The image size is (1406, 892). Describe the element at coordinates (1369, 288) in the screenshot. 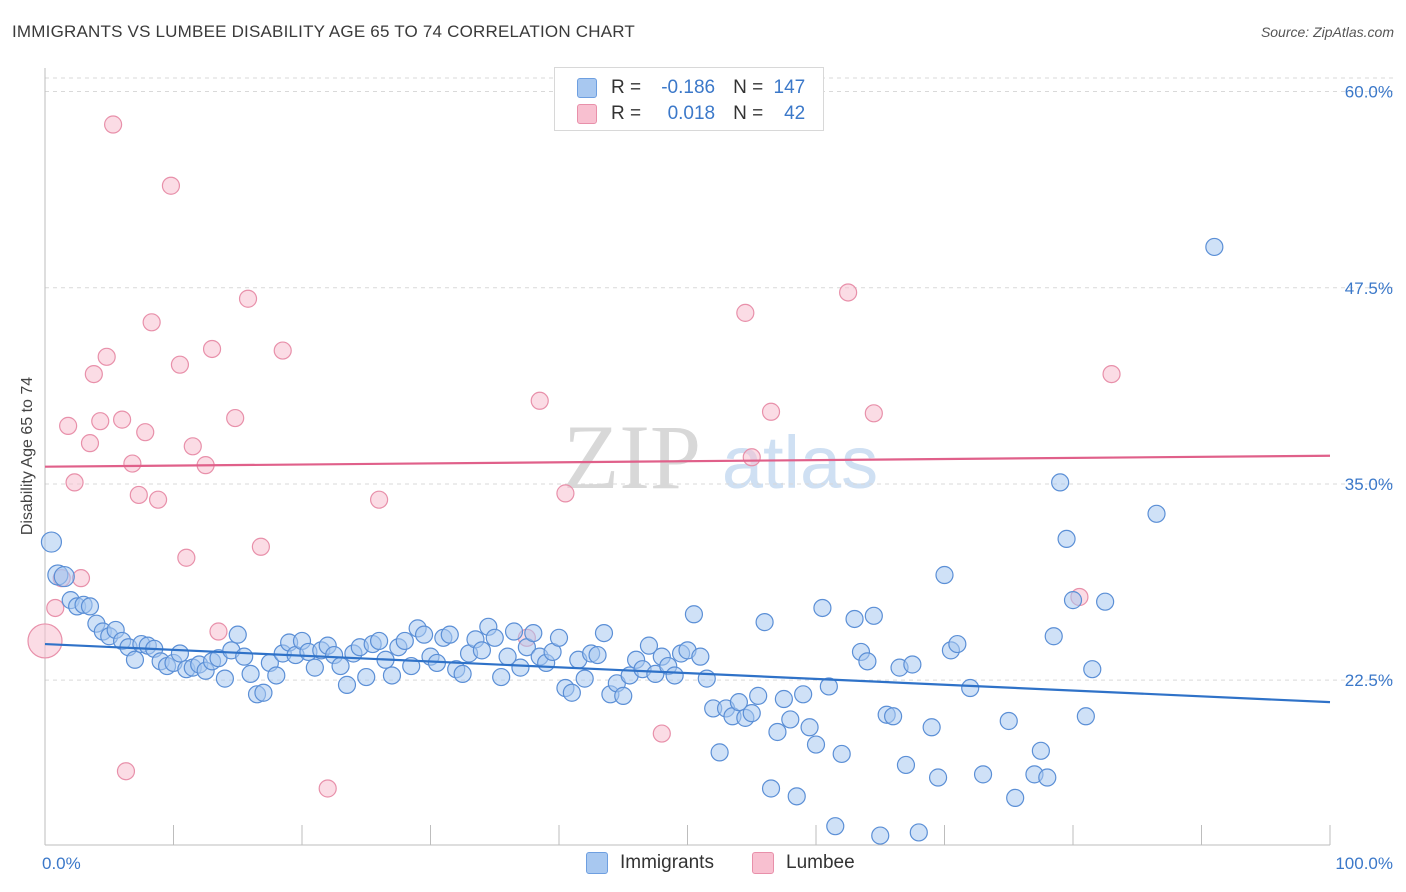

I see `y-tick-label: 47.5%` at that location.